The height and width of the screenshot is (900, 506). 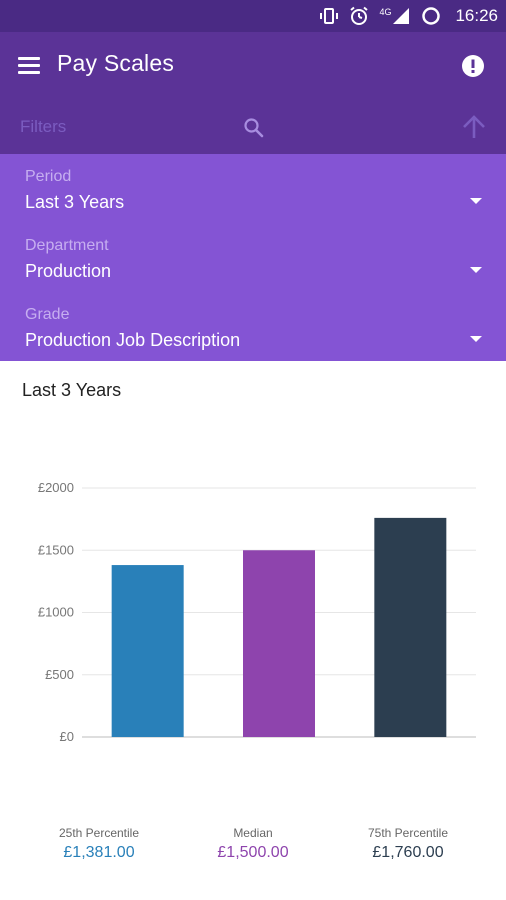 I want to click on stat-75th-percentile: 75th Percentile £1,760.00, so click(x=408, y=844).